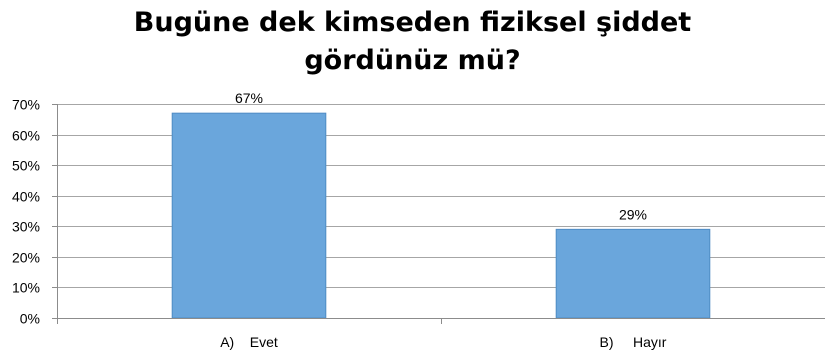 The height and width of the screenshot is (356, 825). I want to click on y-axis: 0% 10% 20% 30% 40% 50% 60% 70%, so click(35, 212).